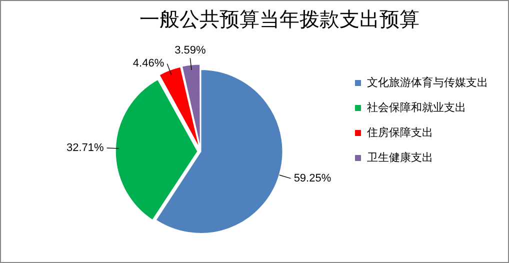 The image size is (509, 263). Describe the element at coordinates (190, 50) in the screenshot. I see `data-label: 3.59%` at that location.